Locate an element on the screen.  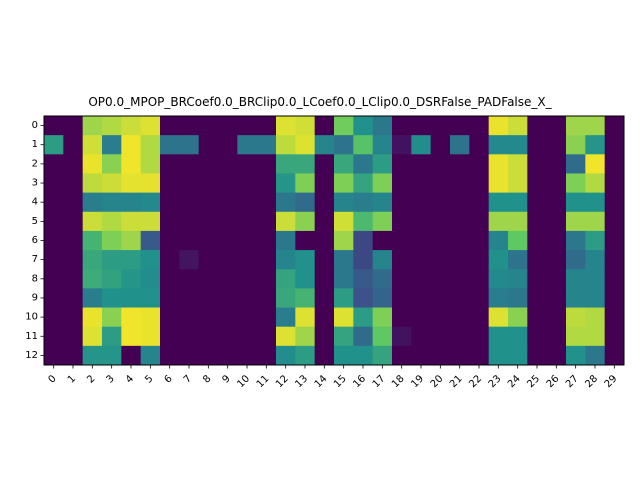
y-tick-label: 11 is located at coordinates (31, 336).